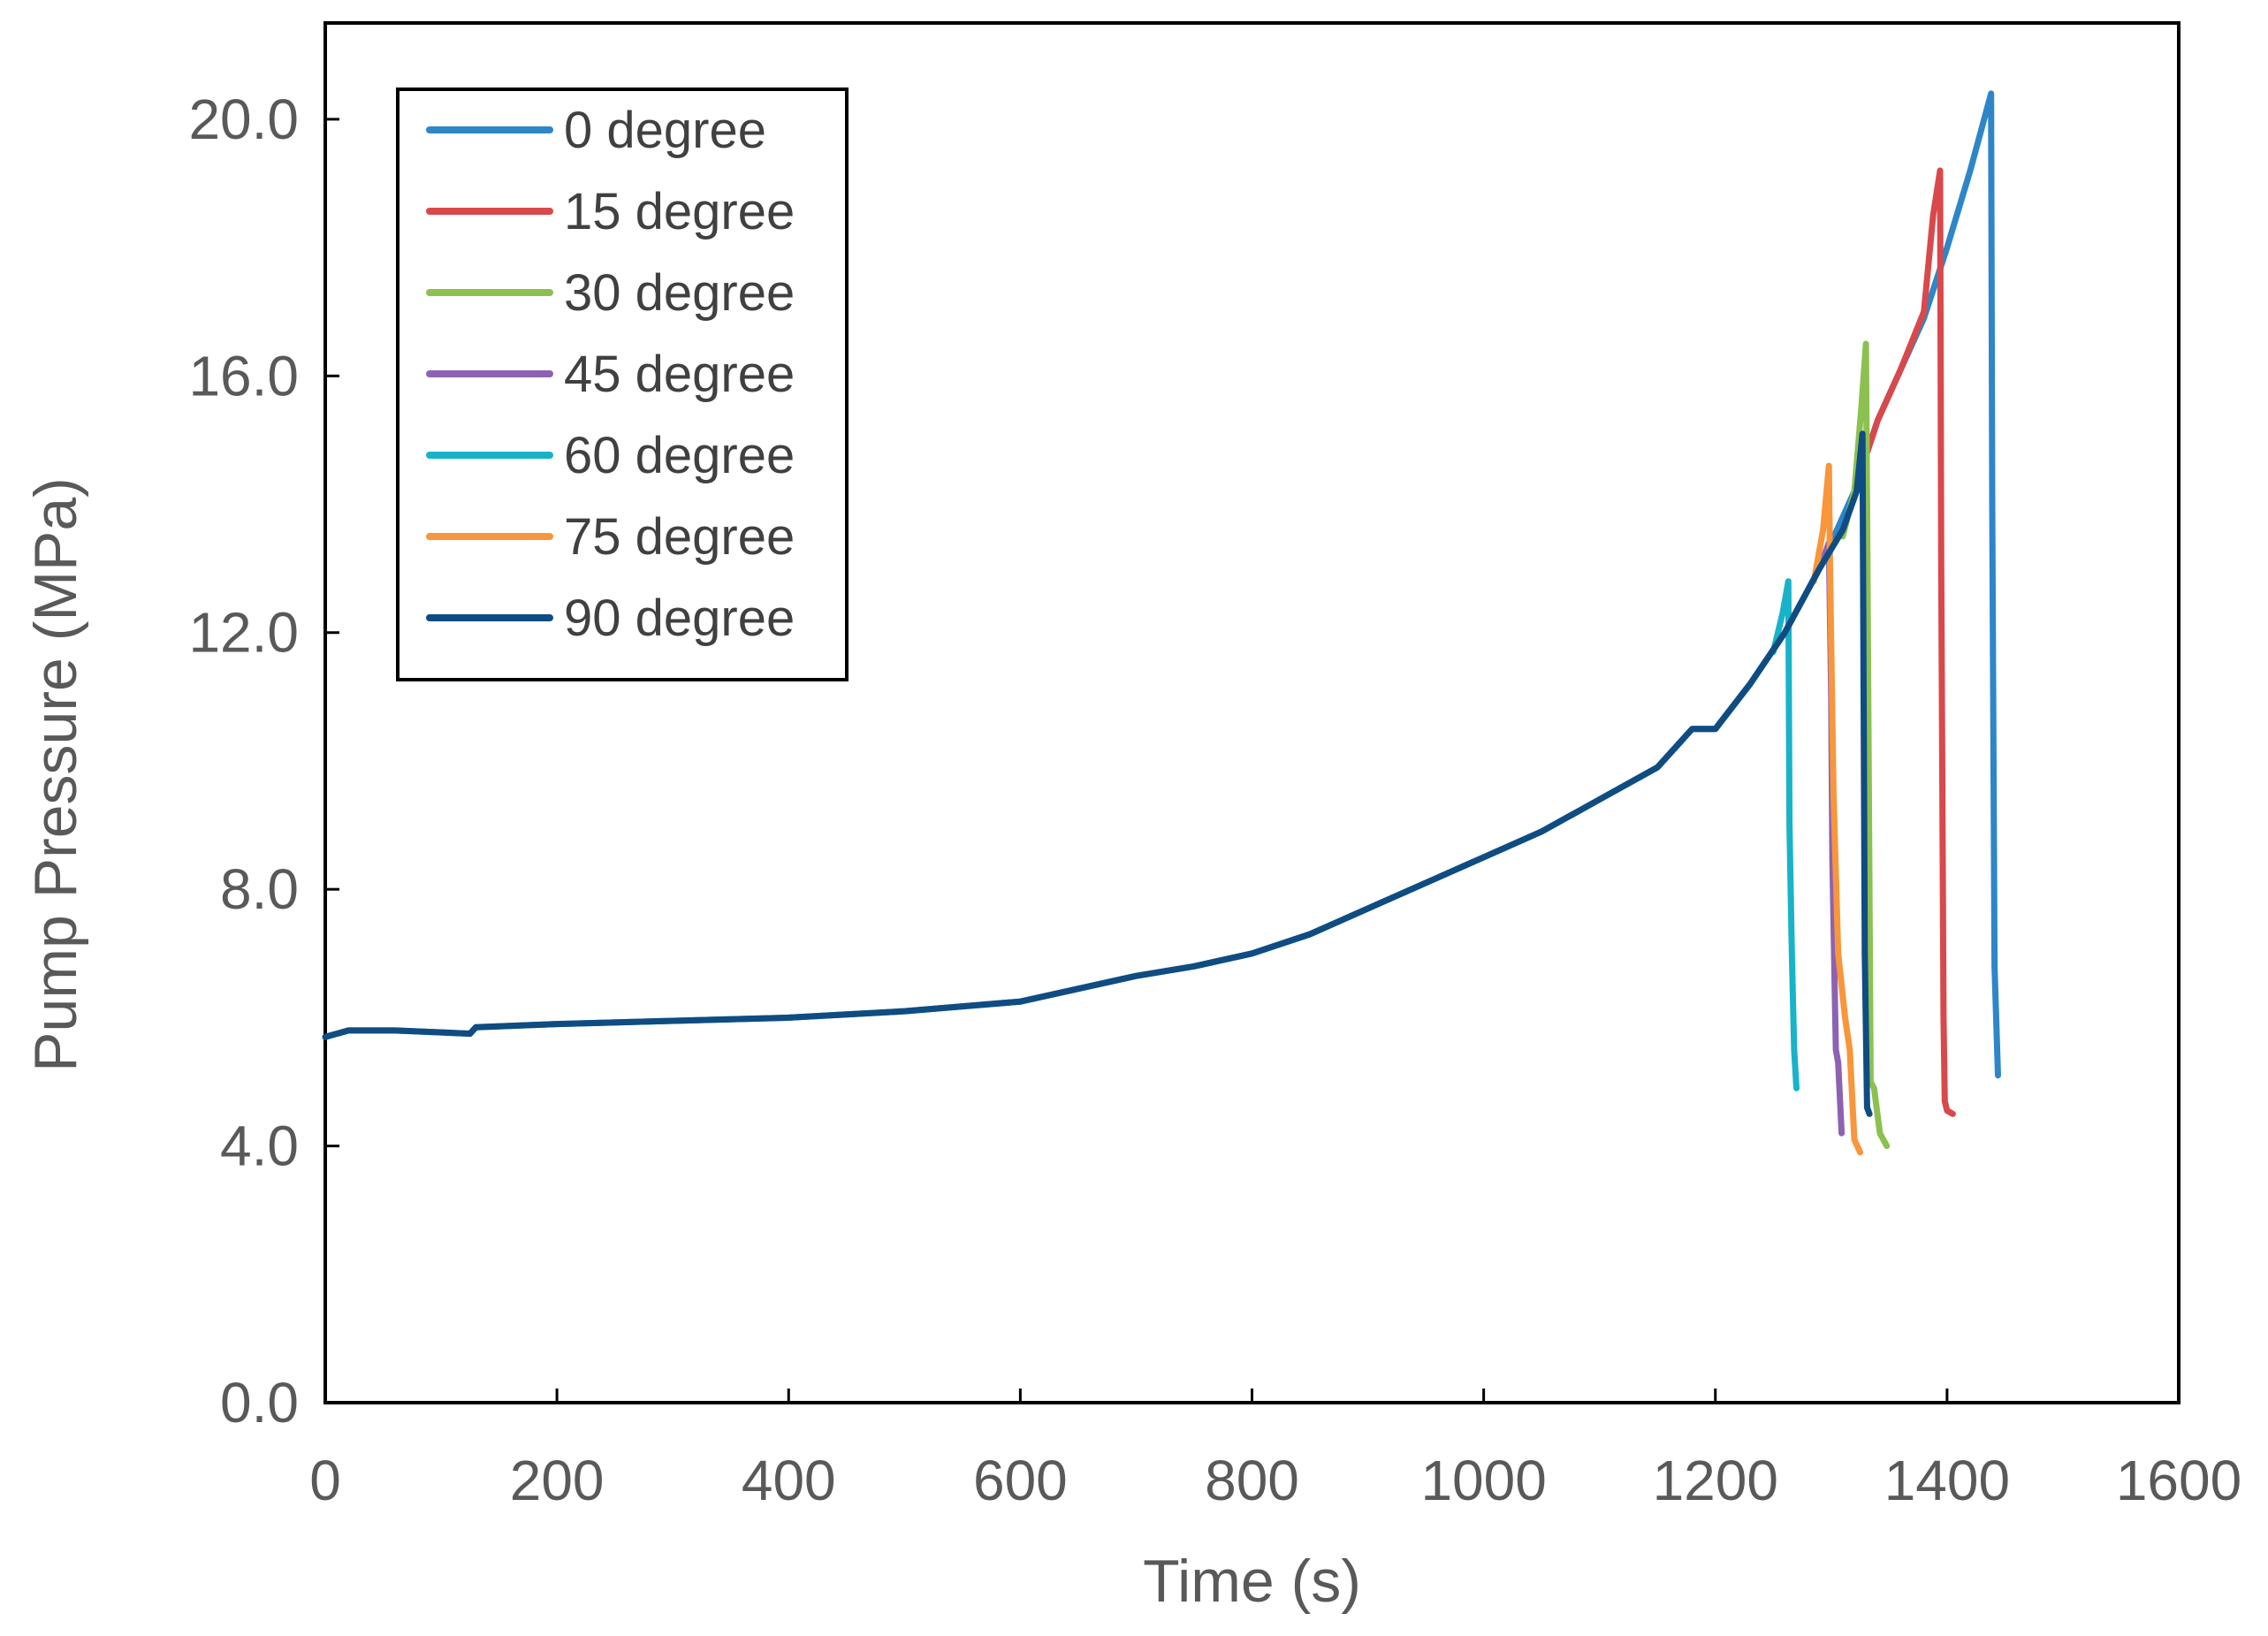 The image size is (2268, 1636). I want to click on legend-label: 90 degree, so click(680, 618).